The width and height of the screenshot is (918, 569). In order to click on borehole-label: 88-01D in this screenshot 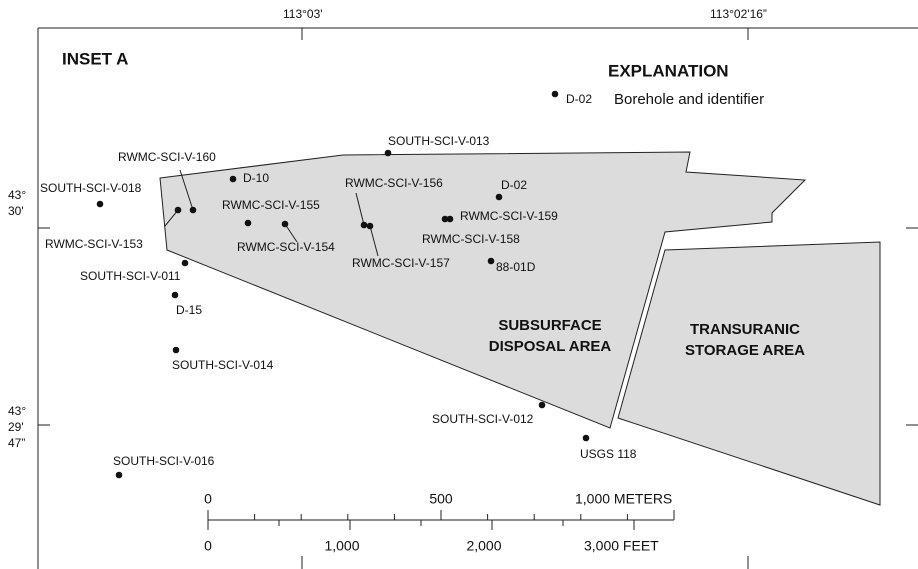, I will do `click(516, 267)`.